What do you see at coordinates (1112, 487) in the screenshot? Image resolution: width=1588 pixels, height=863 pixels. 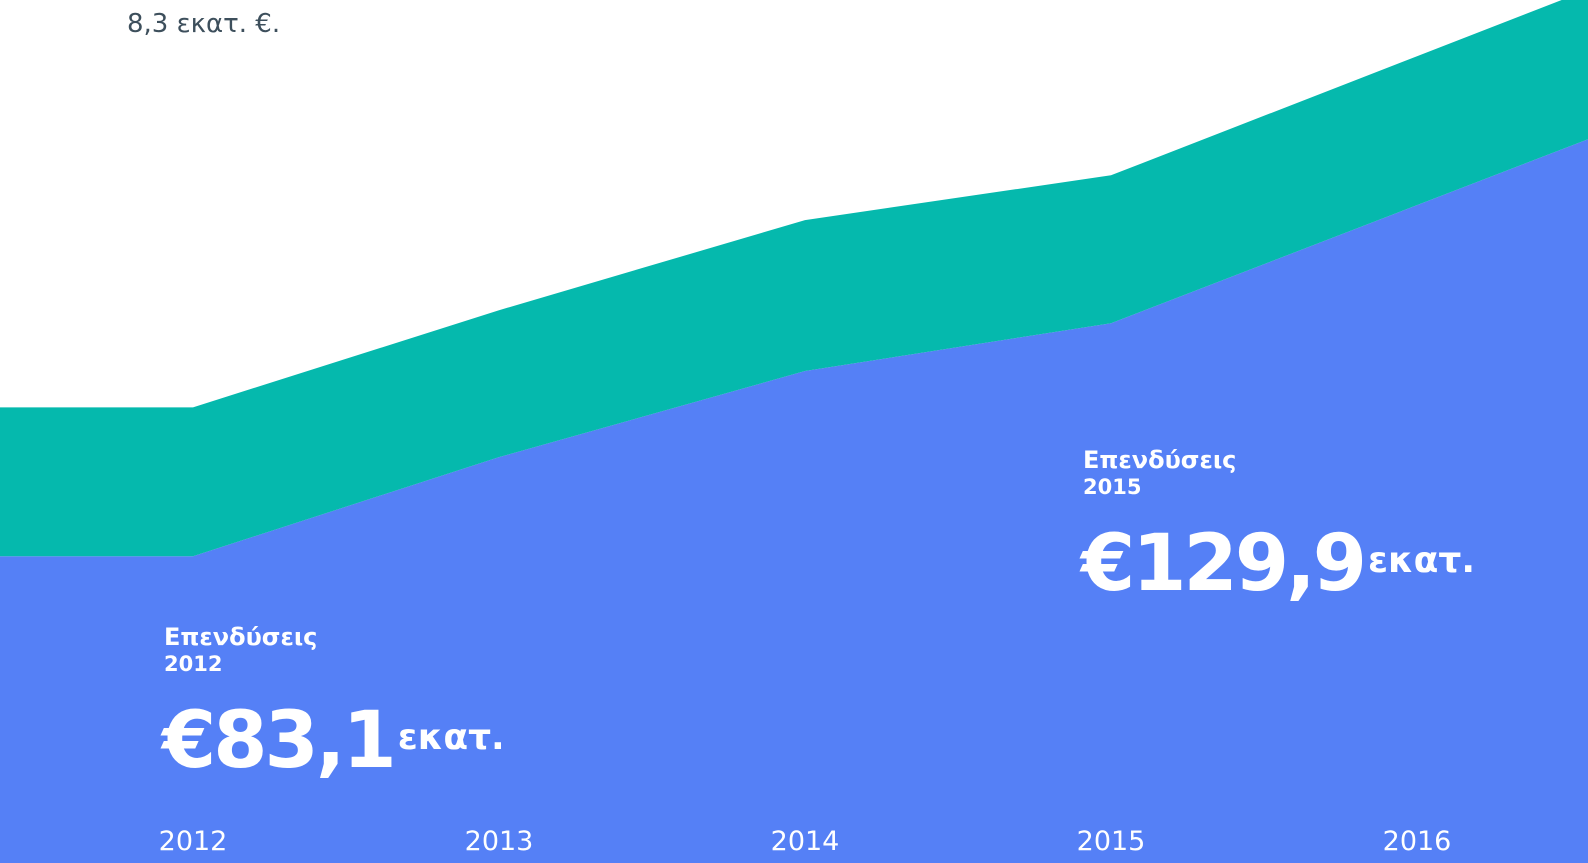 I see `annotation-year: 2015` at bounding box center [1112, 487].